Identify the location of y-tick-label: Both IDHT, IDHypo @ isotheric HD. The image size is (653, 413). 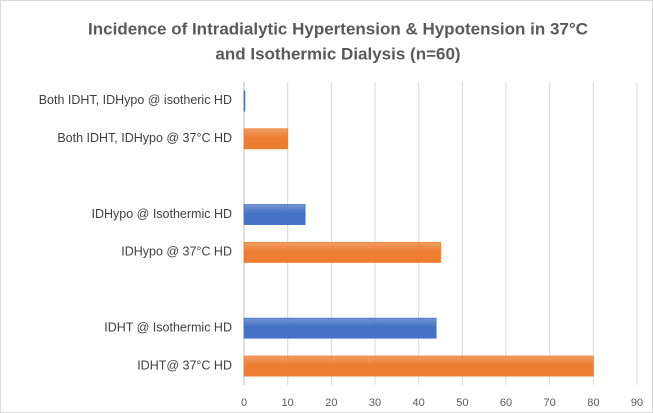
(135, 100).